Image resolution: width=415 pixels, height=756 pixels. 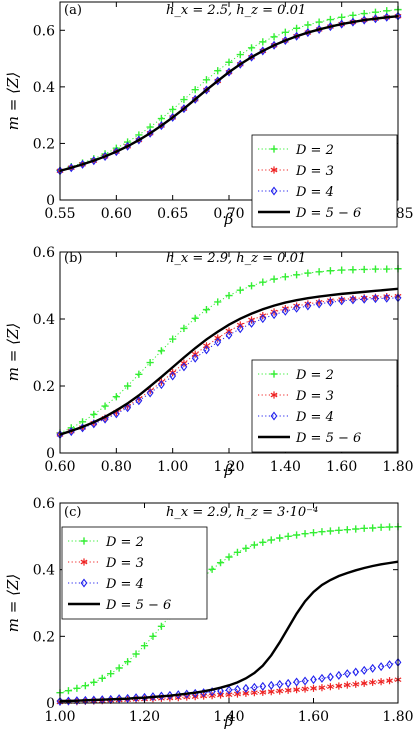 What do you see at coordinates (341, 467) in the screenshot?
I see `x-tick-label: 1.60` at bounding box center [341, 467].